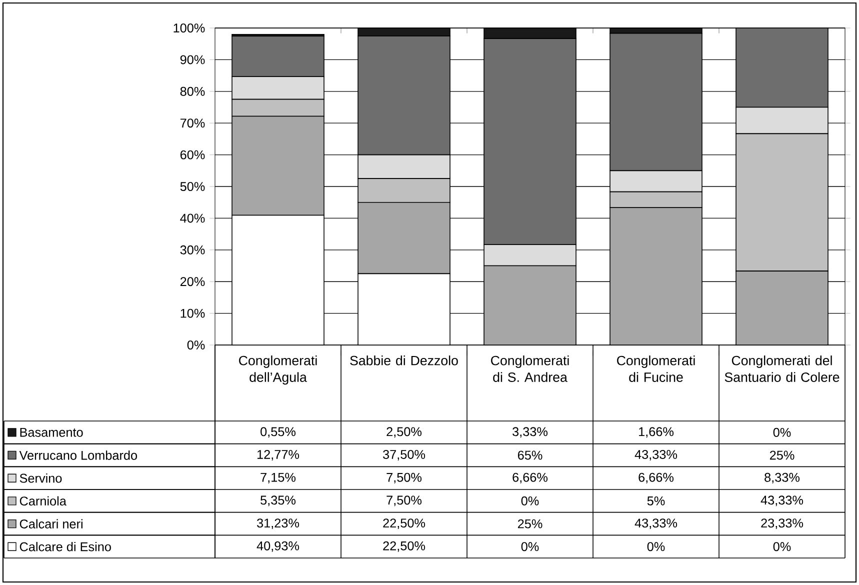 The width and height of the screenshot is (859, 585). Describe the element at coordinates (41, 478) in the screenshot. I see `legend-label: Servino` at that location.